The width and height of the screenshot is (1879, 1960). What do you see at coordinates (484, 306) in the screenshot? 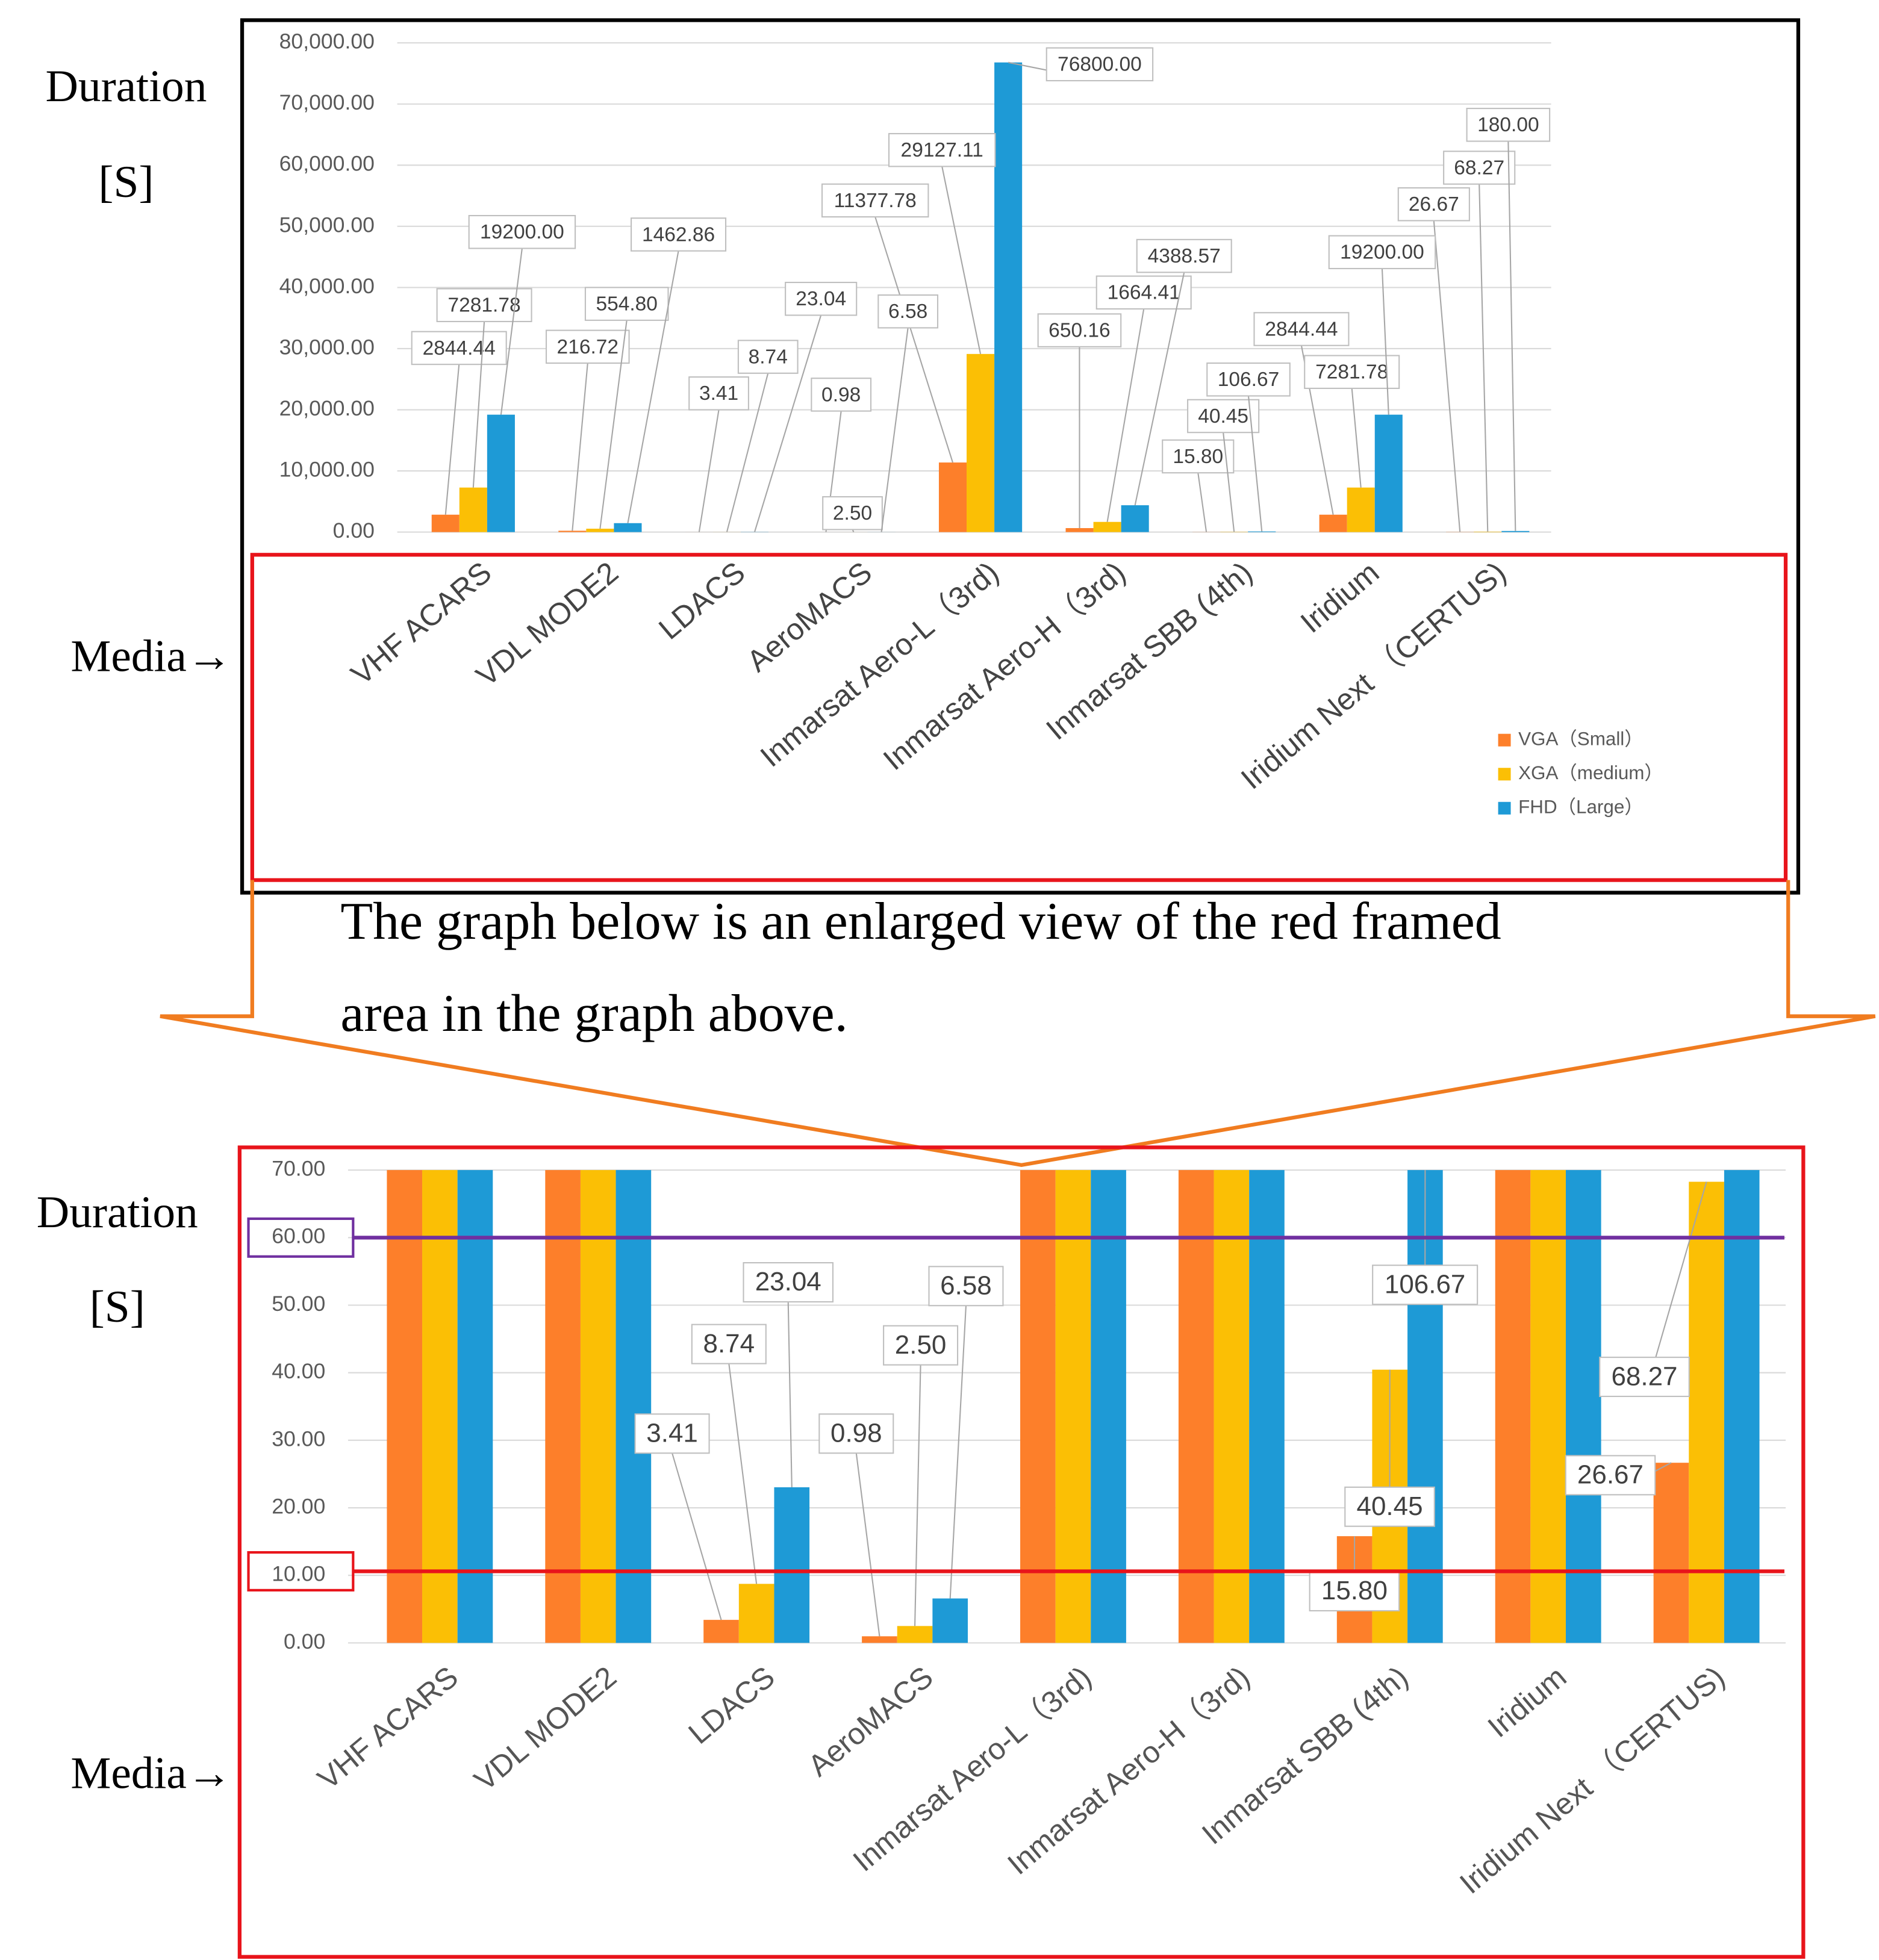
I see `value-label: 7281.78` at bounding box center [484, 306].